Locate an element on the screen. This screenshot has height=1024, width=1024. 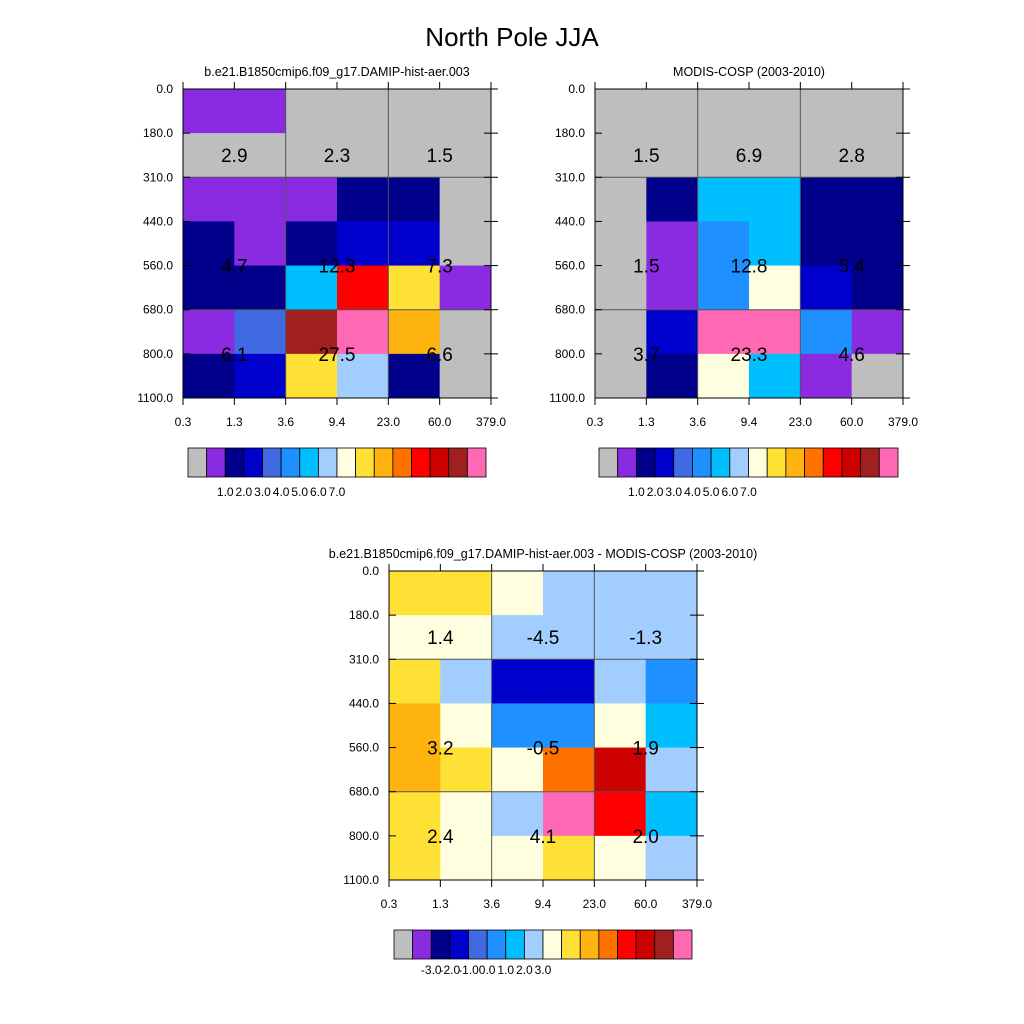
colorbar-2: 1.0 2.0 3.0 4.0 5.0 6.0 7.0 is located at coordinates (748, 473).